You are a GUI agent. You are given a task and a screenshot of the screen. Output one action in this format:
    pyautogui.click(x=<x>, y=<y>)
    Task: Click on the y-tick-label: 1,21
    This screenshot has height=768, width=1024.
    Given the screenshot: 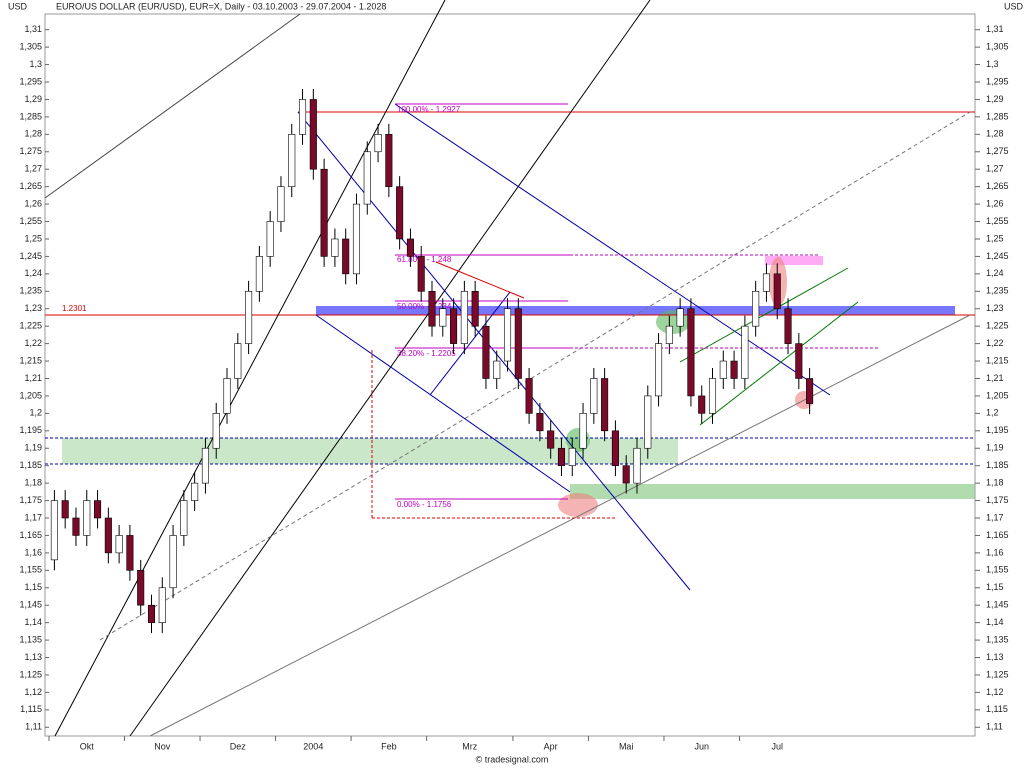 What is the action you would take?
    pyautogui.click(x=33, y=378)
    